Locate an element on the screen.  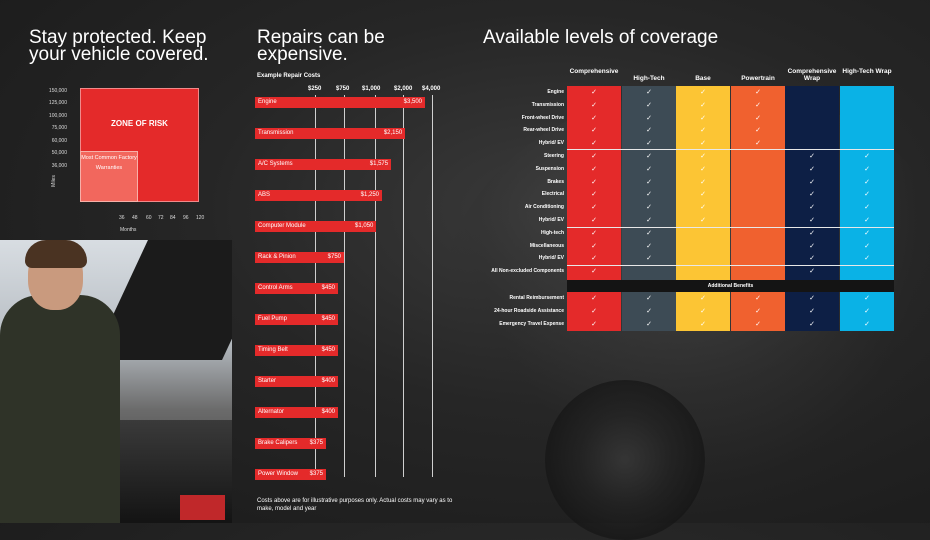
repair-cost-bar: Fuel Pump $450 is located at coordinates (296, 319).